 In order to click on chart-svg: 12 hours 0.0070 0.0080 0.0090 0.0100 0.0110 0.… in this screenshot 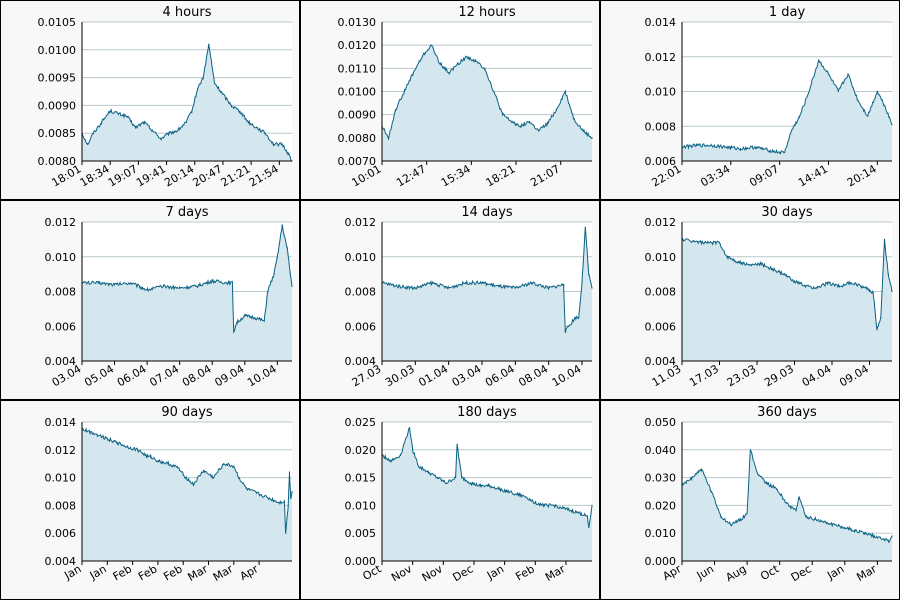, I will do `click(465, 97)`.